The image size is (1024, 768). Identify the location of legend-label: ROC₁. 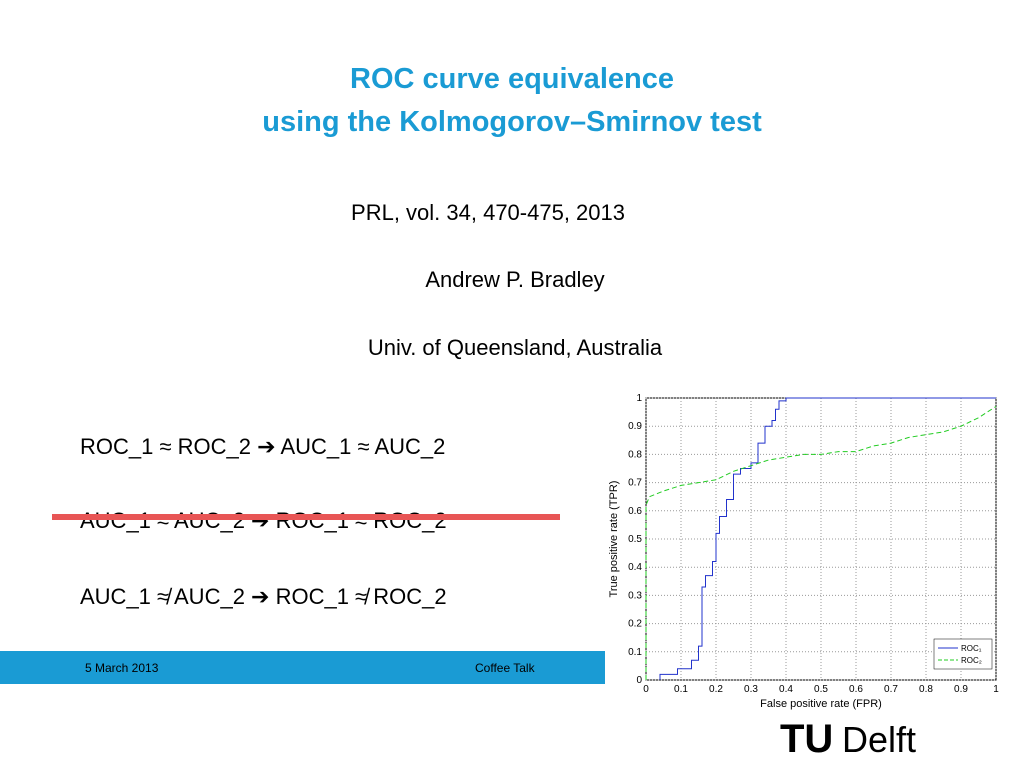
(971, 648).